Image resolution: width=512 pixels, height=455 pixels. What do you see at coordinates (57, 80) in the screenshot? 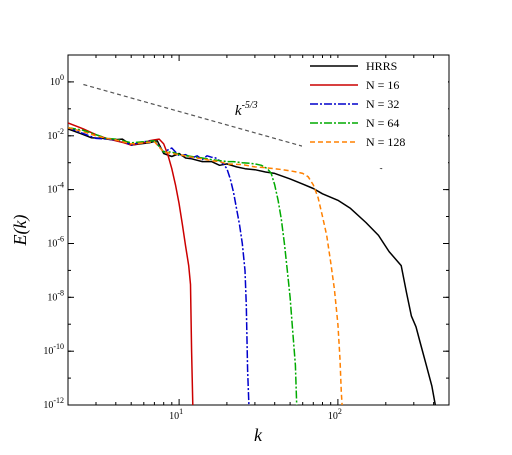
I see `y-tick-label: 10⁰` at bounding box center [57, 80].